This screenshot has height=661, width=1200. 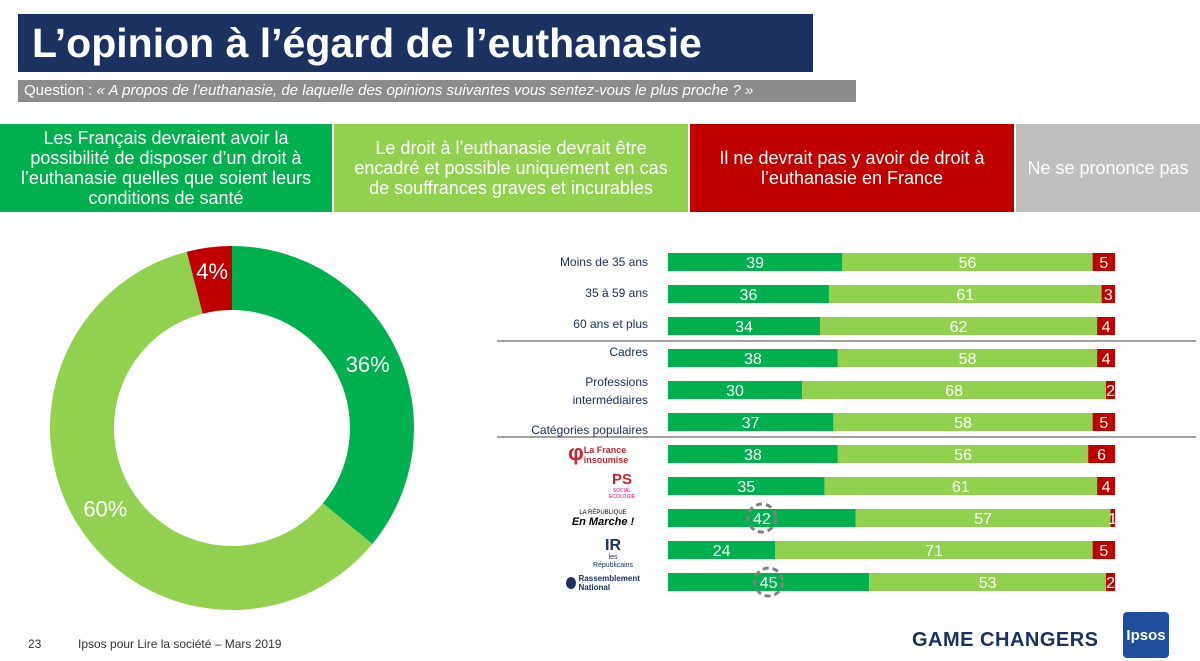 I want to click on bar-value-label: 71, so click(x=934, y=551).